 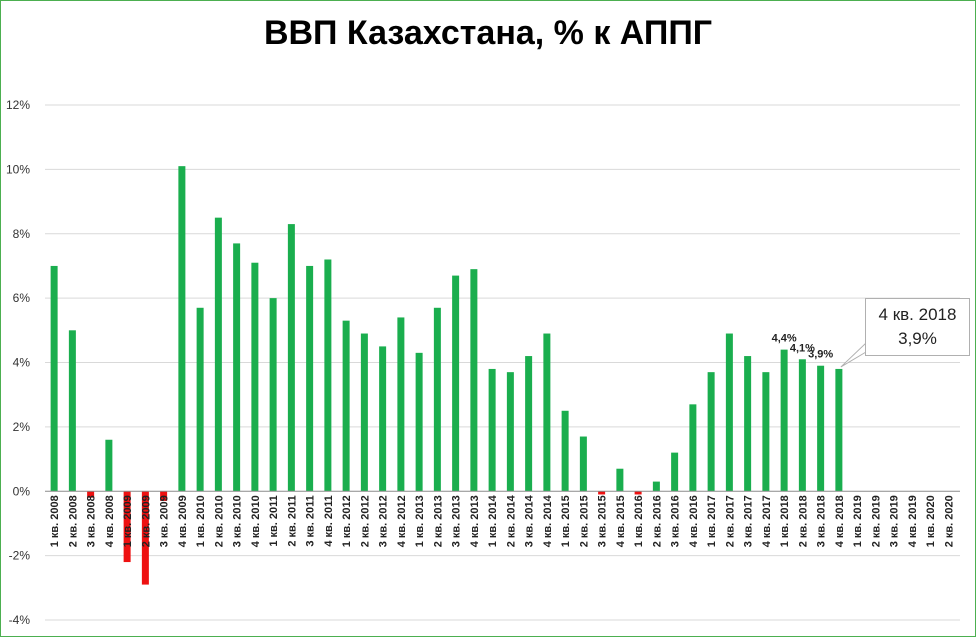 What do you see at coordinates (22, 234) in the screenshot?
I see `y-tick-label: 8%` at bounding box center [22, 234].